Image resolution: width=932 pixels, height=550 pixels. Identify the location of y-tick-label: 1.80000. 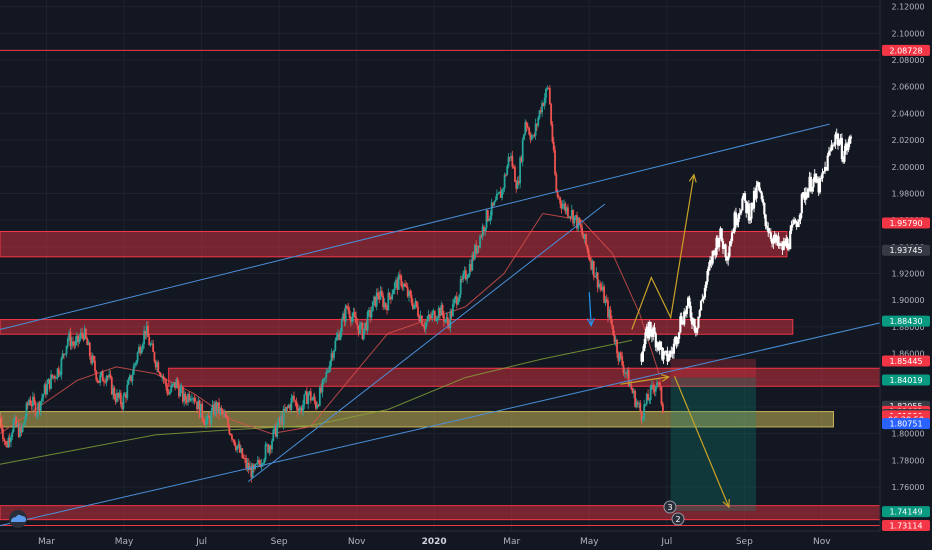
(907, 434).